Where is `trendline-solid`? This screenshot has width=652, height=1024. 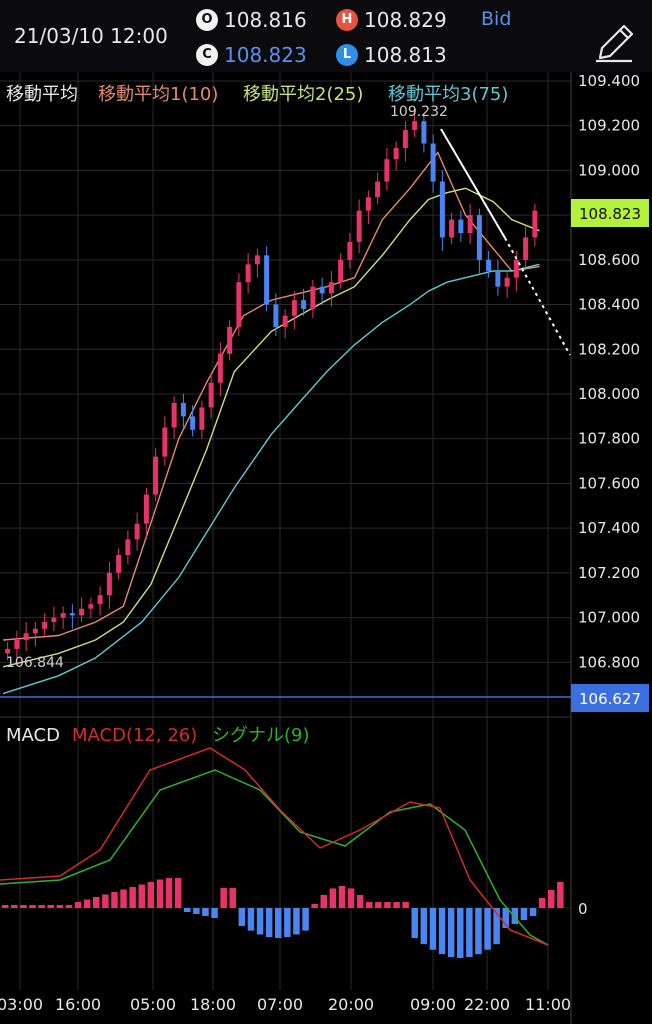 trendline-solid is located at coordinates (473, 183).